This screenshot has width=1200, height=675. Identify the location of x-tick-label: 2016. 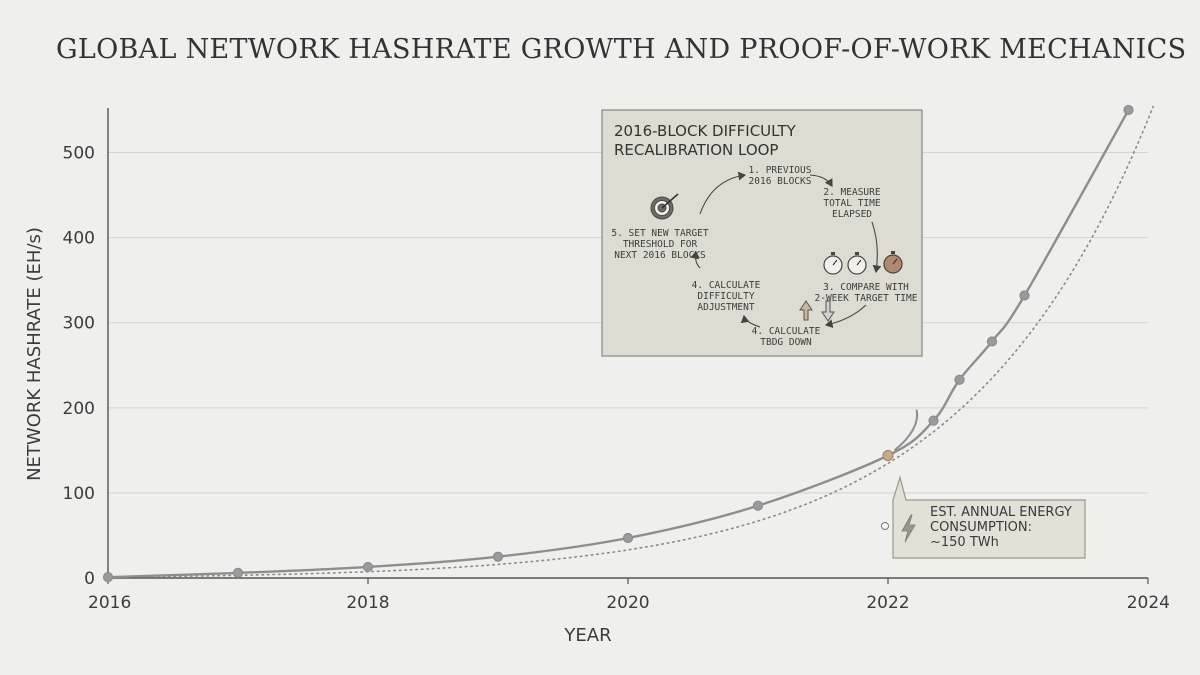
(109, 603).